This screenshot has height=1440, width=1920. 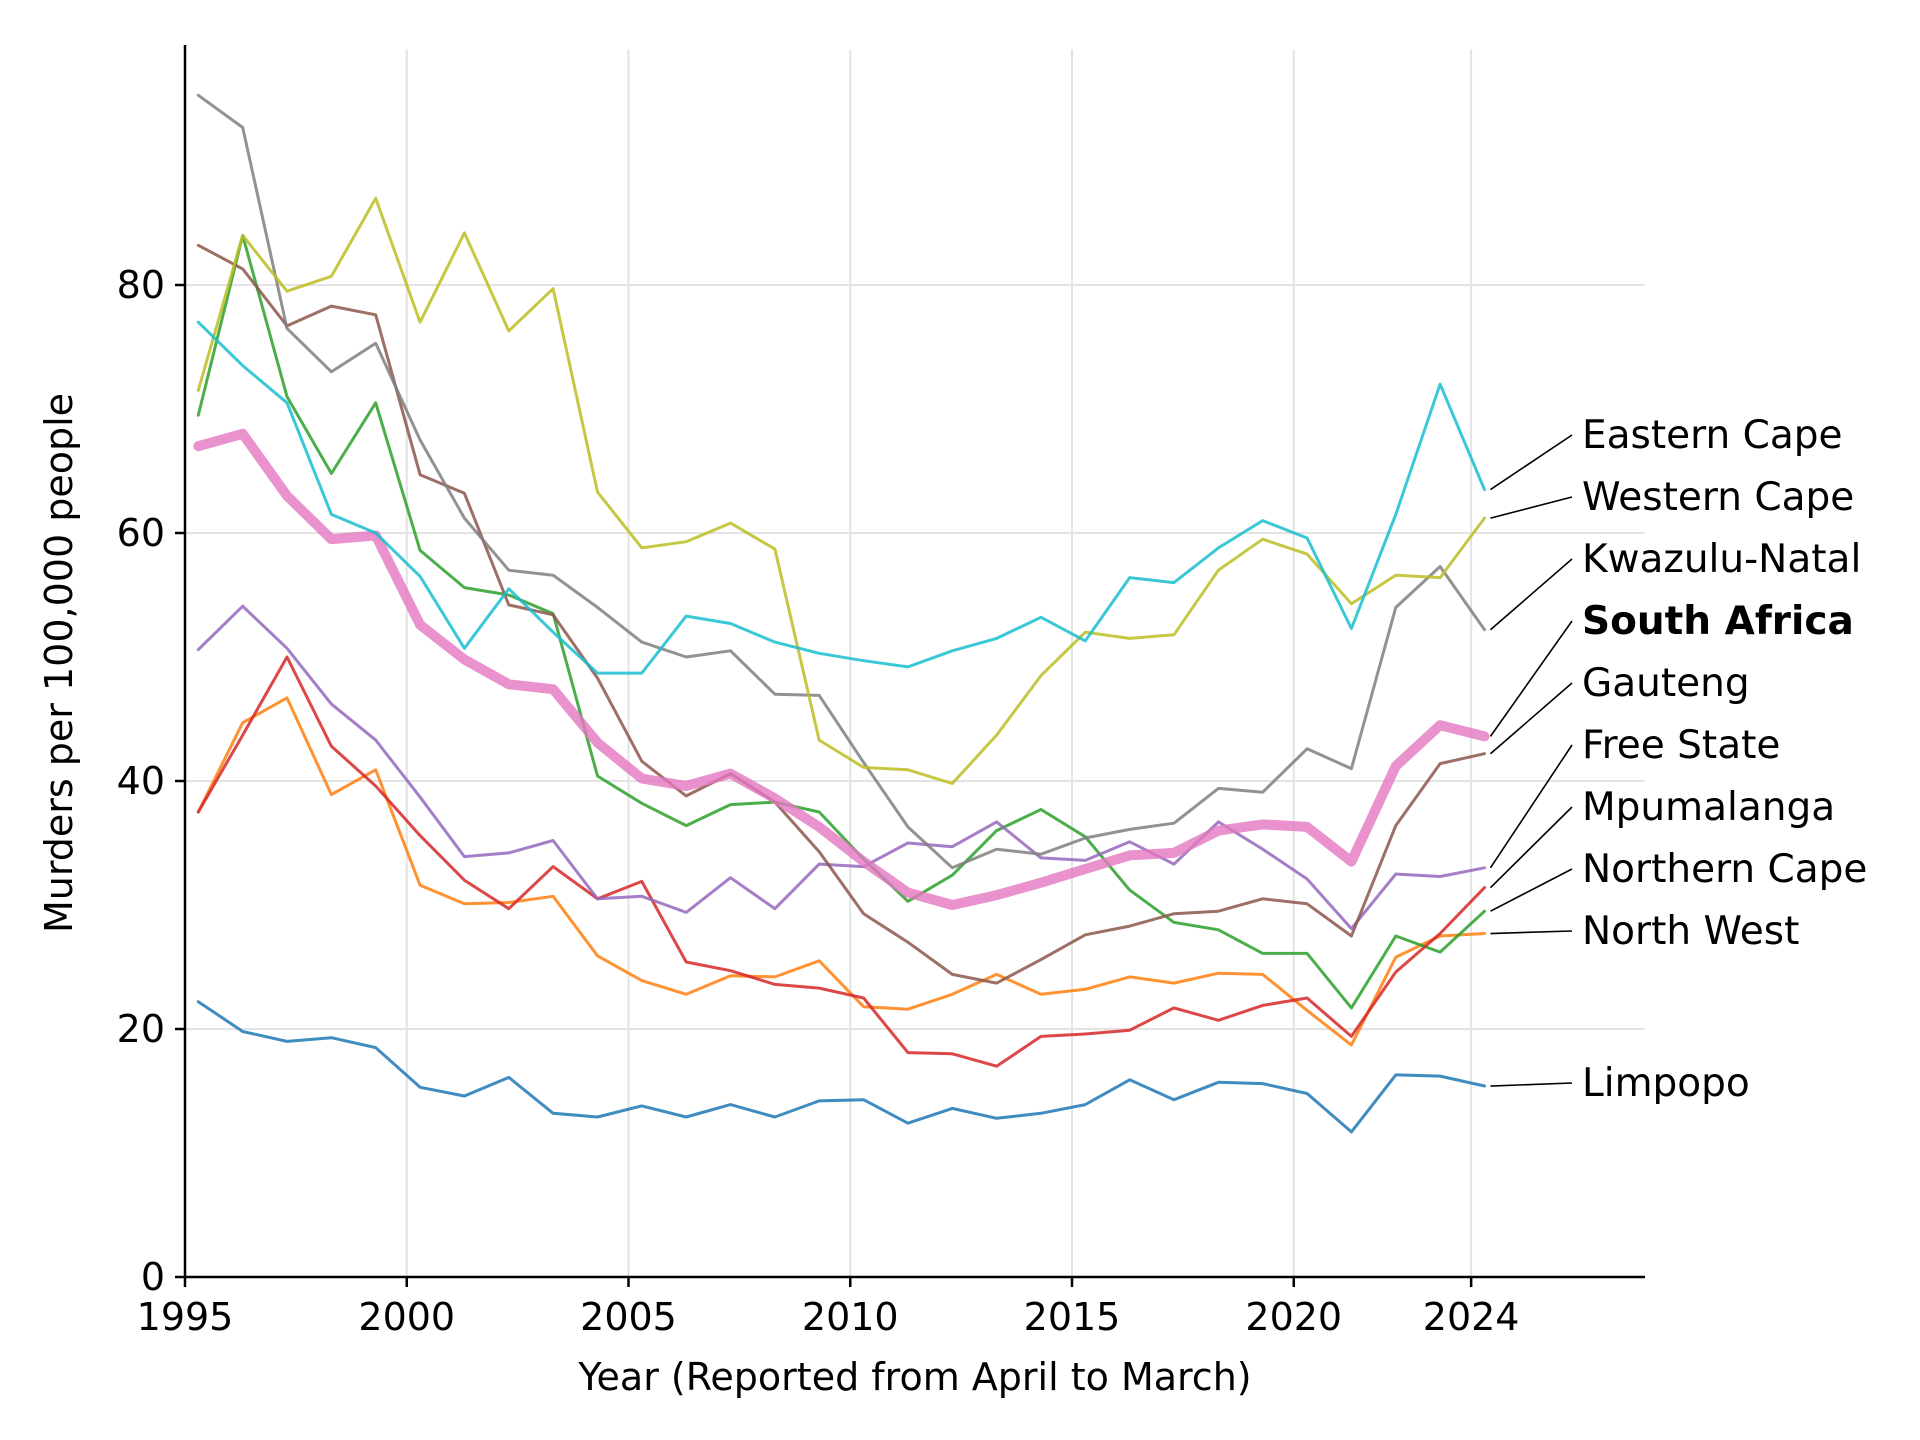 What do you see at coordinates (1718, 497) in the screenshot?
I see `series-label: Western Cape` at bounding box center [1718, 497].